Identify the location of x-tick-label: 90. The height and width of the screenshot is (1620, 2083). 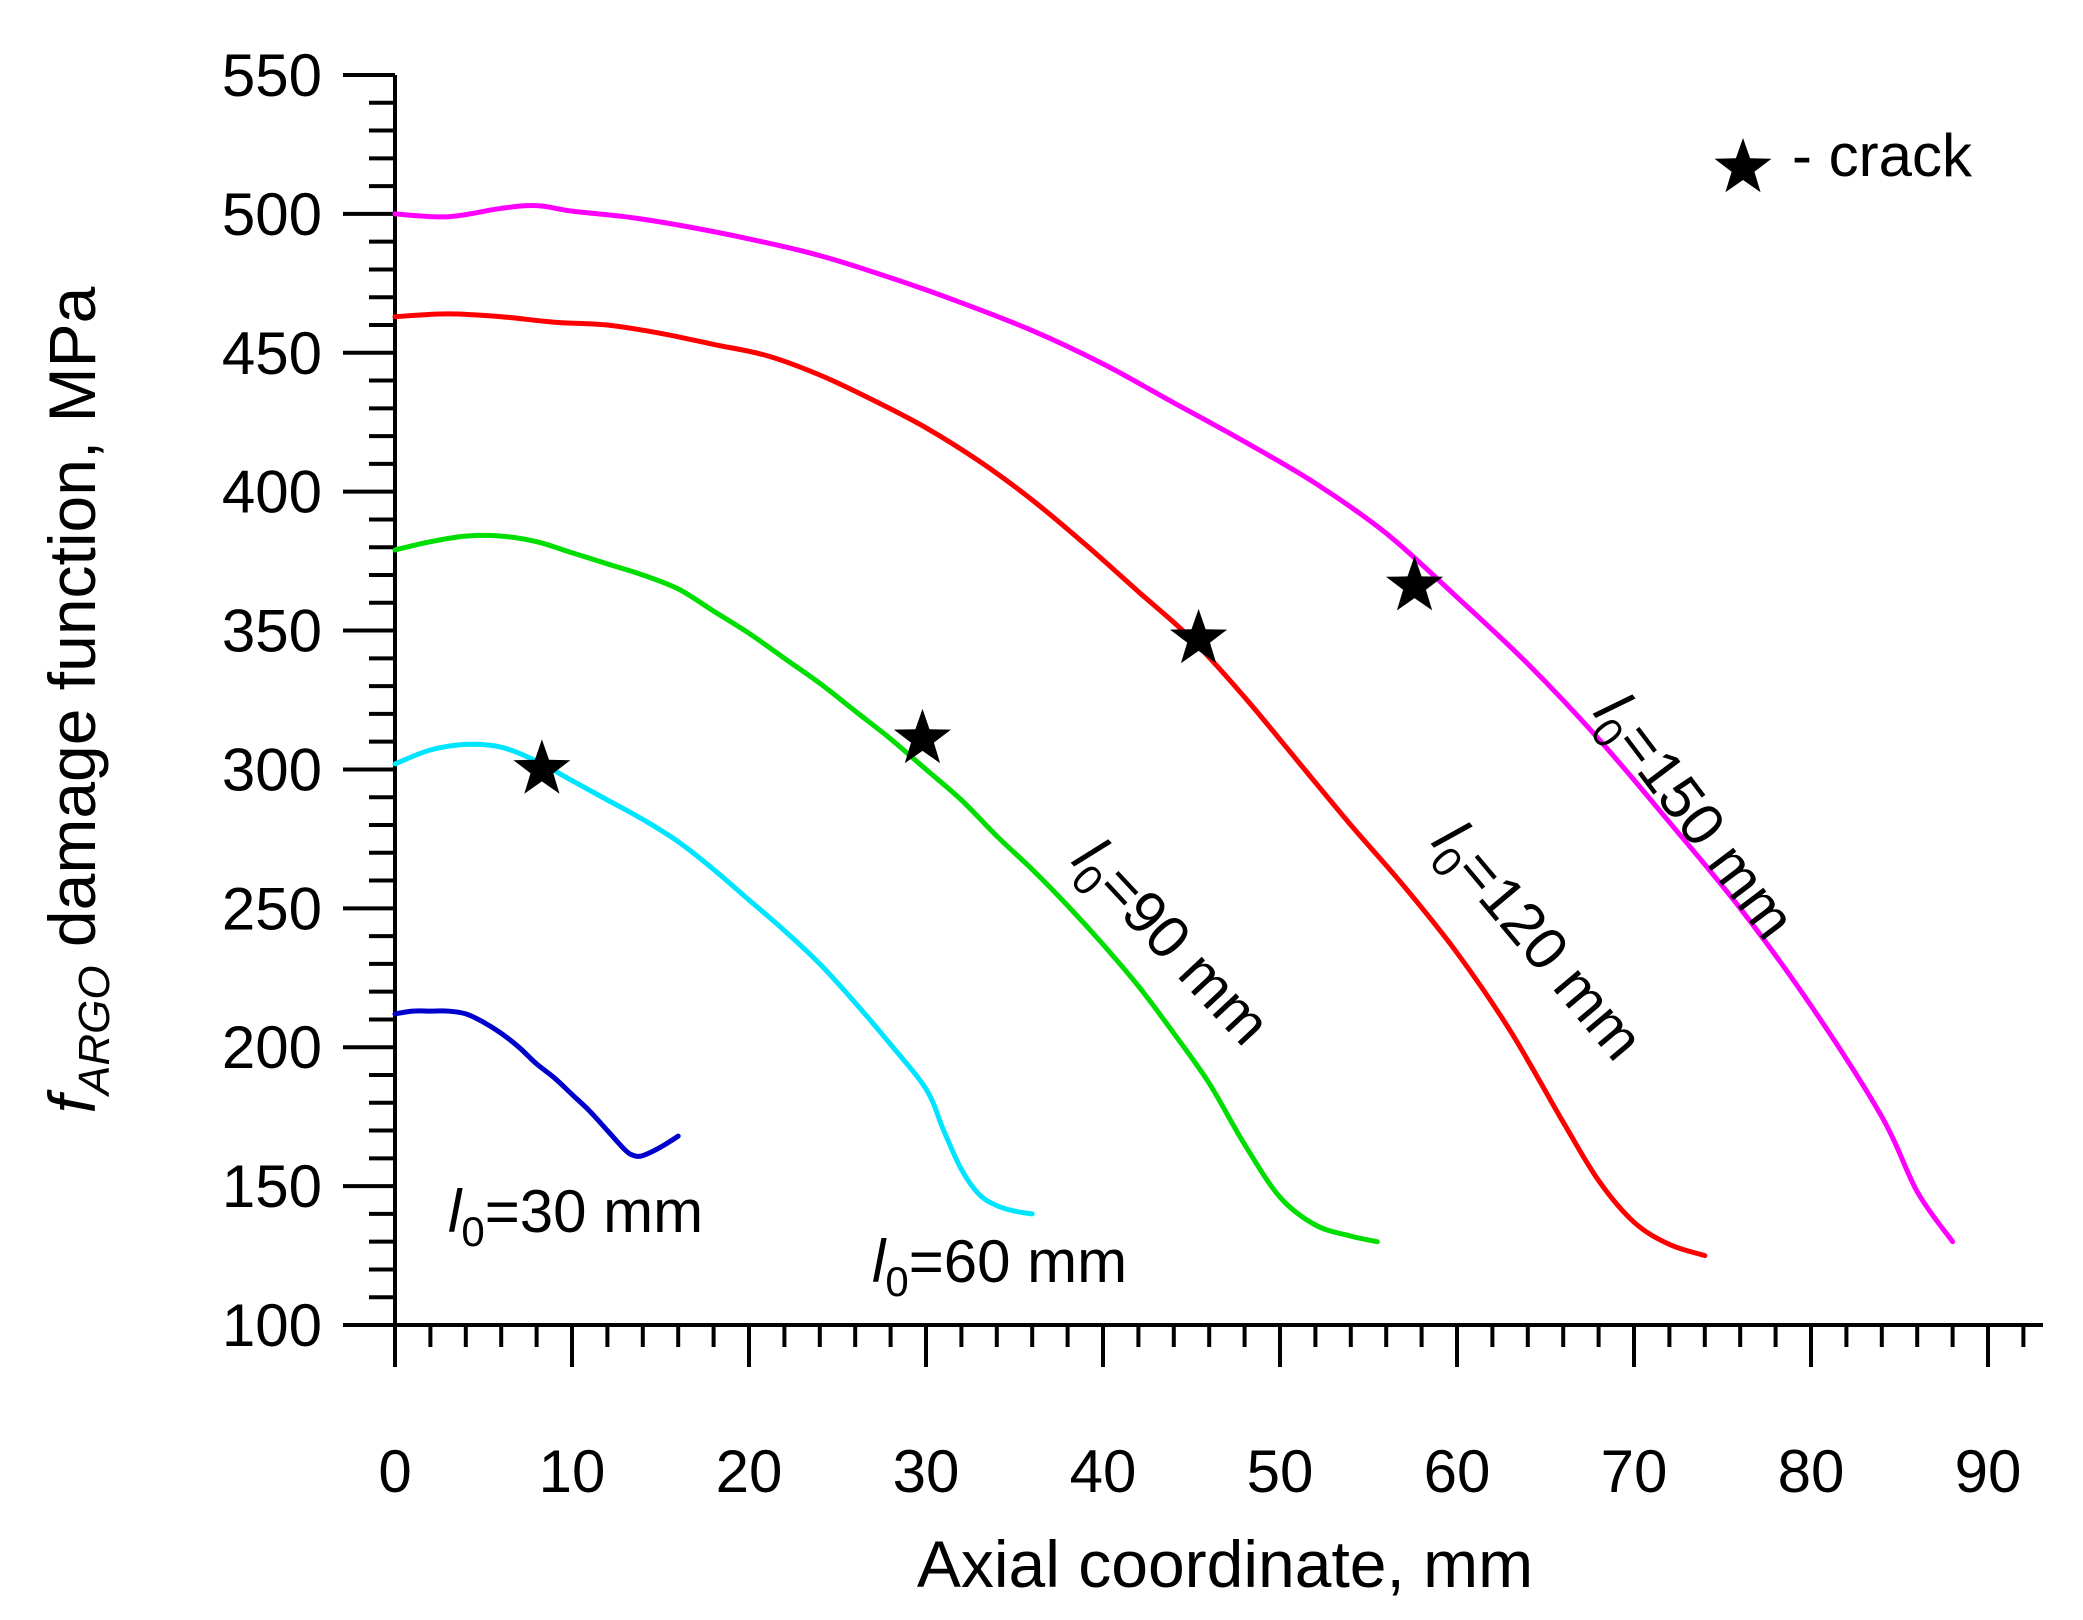
(1988, 1471).